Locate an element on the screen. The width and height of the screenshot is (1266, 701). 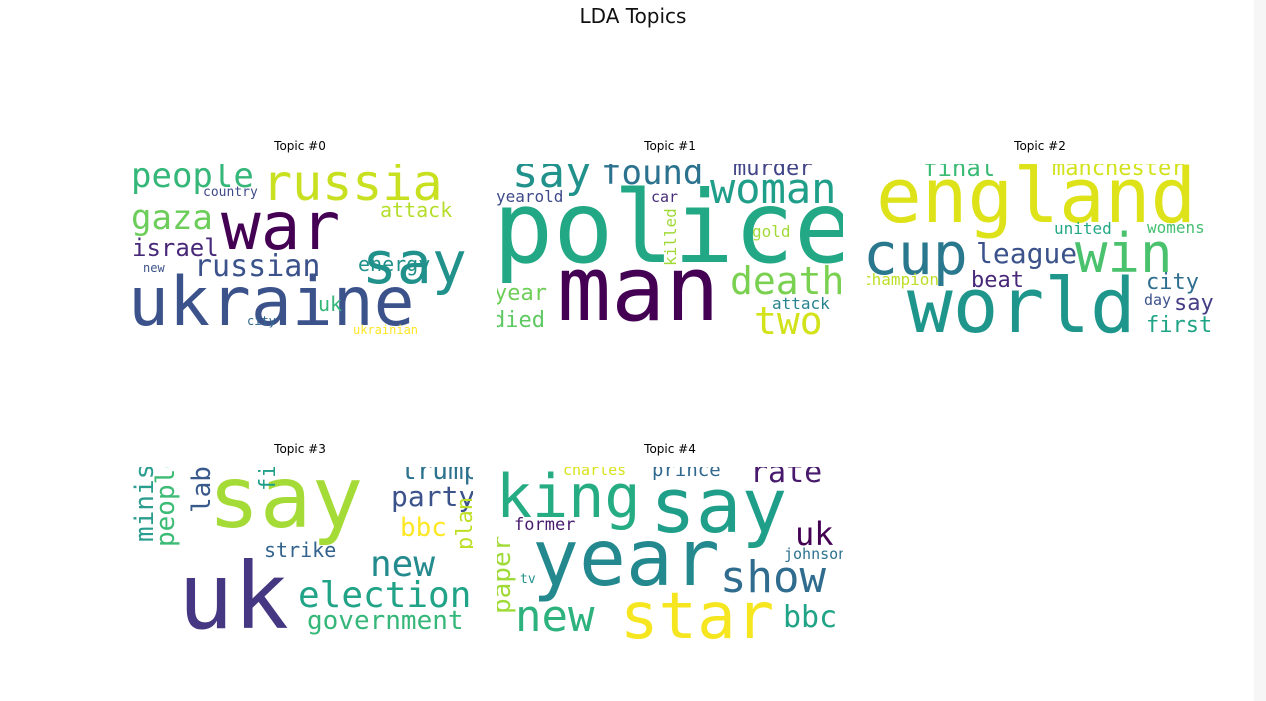
cloud-word: man is located at coordinates (638, 287).